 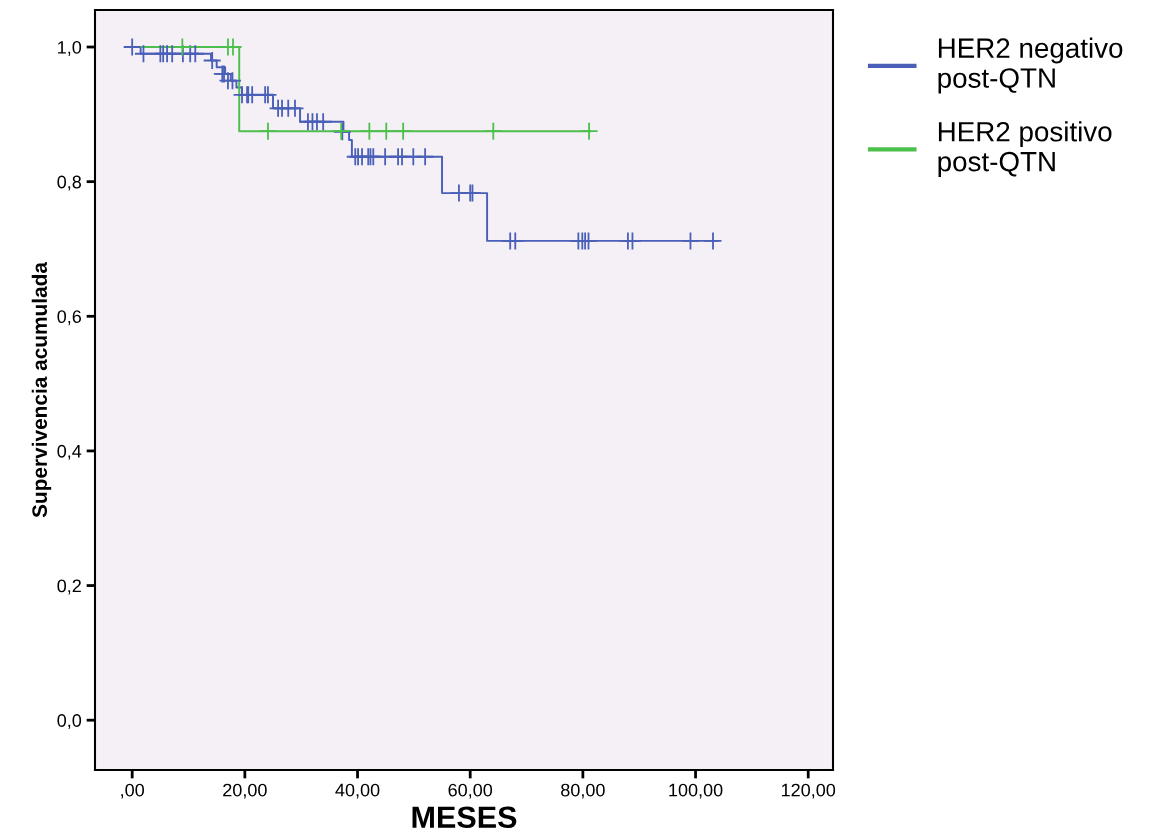 What do you see at coordinates (696, 791) in the screenshot?
I see `x-tick-label: 100,00` at bounding box center [696, 791].